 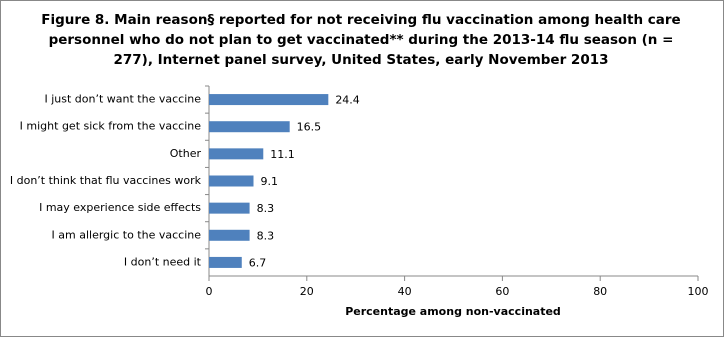 What do you see at coordinates (282, 154) in the screenshot?
I see `value-label: 11.1` at bounding box center [282, 154].